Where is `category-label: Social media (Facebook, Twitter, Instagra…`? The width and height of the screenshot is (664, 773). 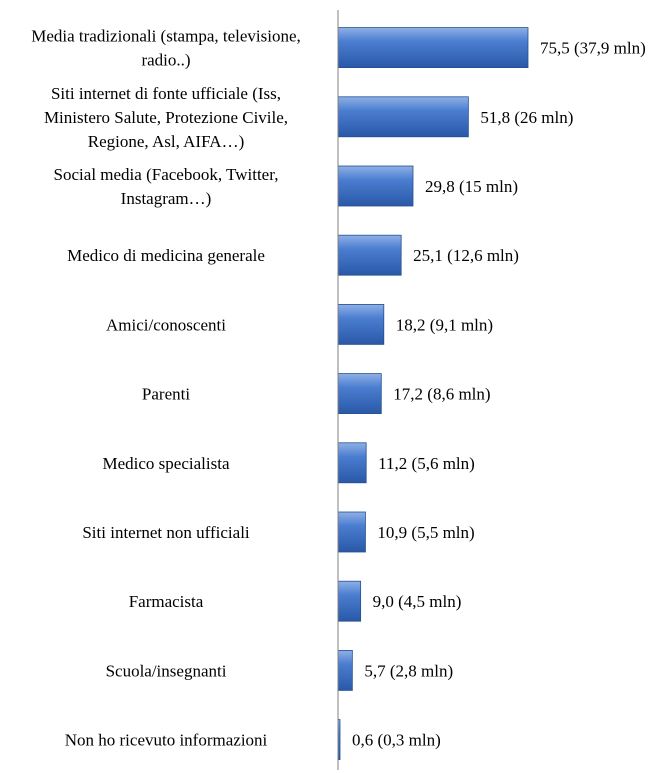
category-label: Social media (Facebook, Twitter, Instagra… is located at coordinates (166, 186).